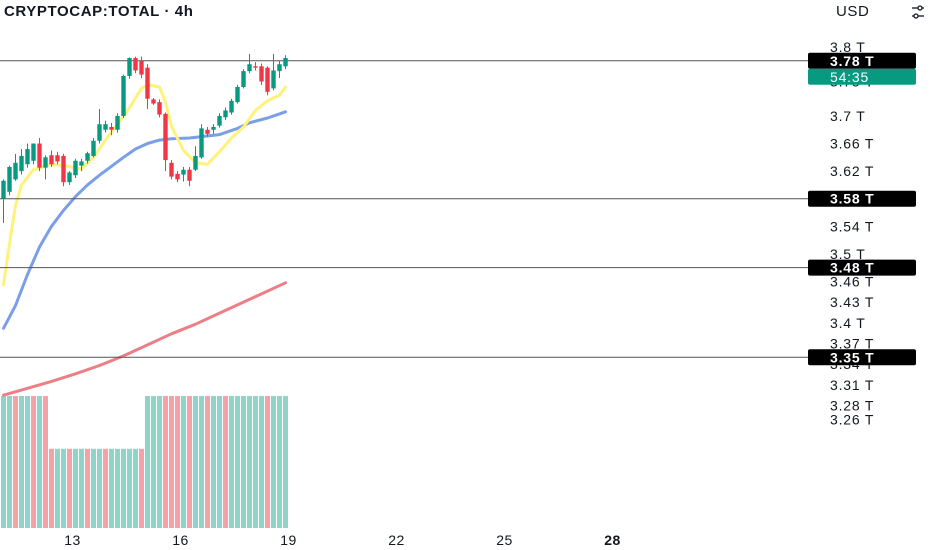 The image size is (932, 550). What do you see at coordinates (853, 11) in the screenshot?
I see `currency-label: USD` at bounding box center [853, 11].